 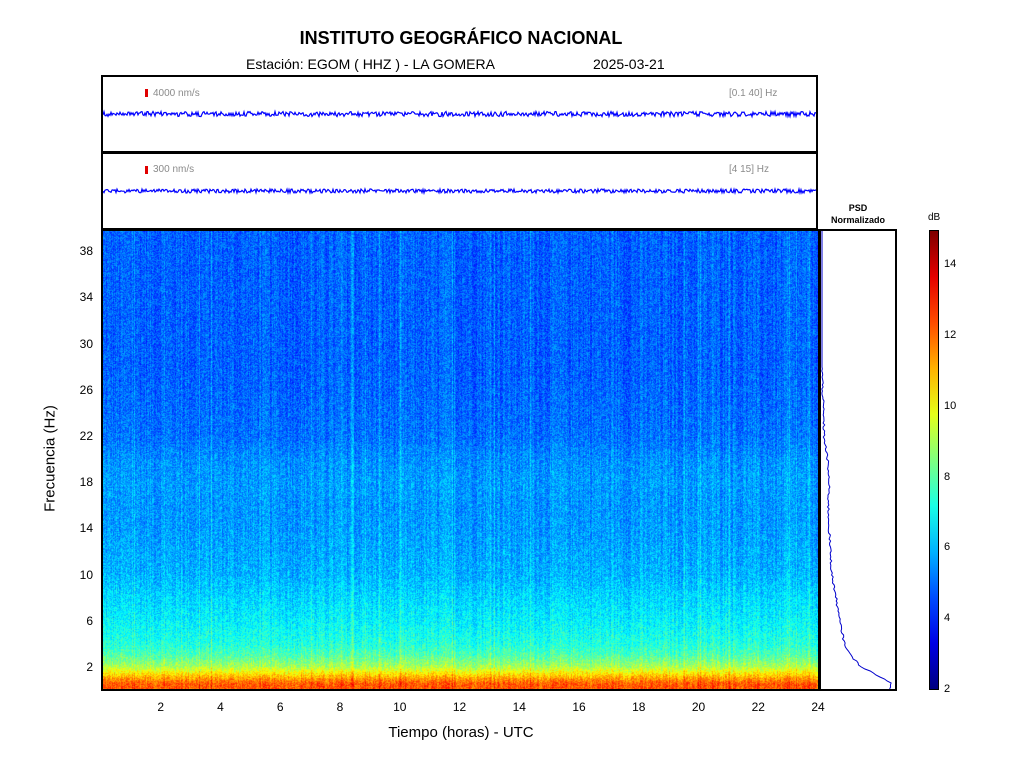 What do you see at coordinates (698, 707) in the screenshot?
I see `x-tick-label: 20` at bounding box center [698, 707].